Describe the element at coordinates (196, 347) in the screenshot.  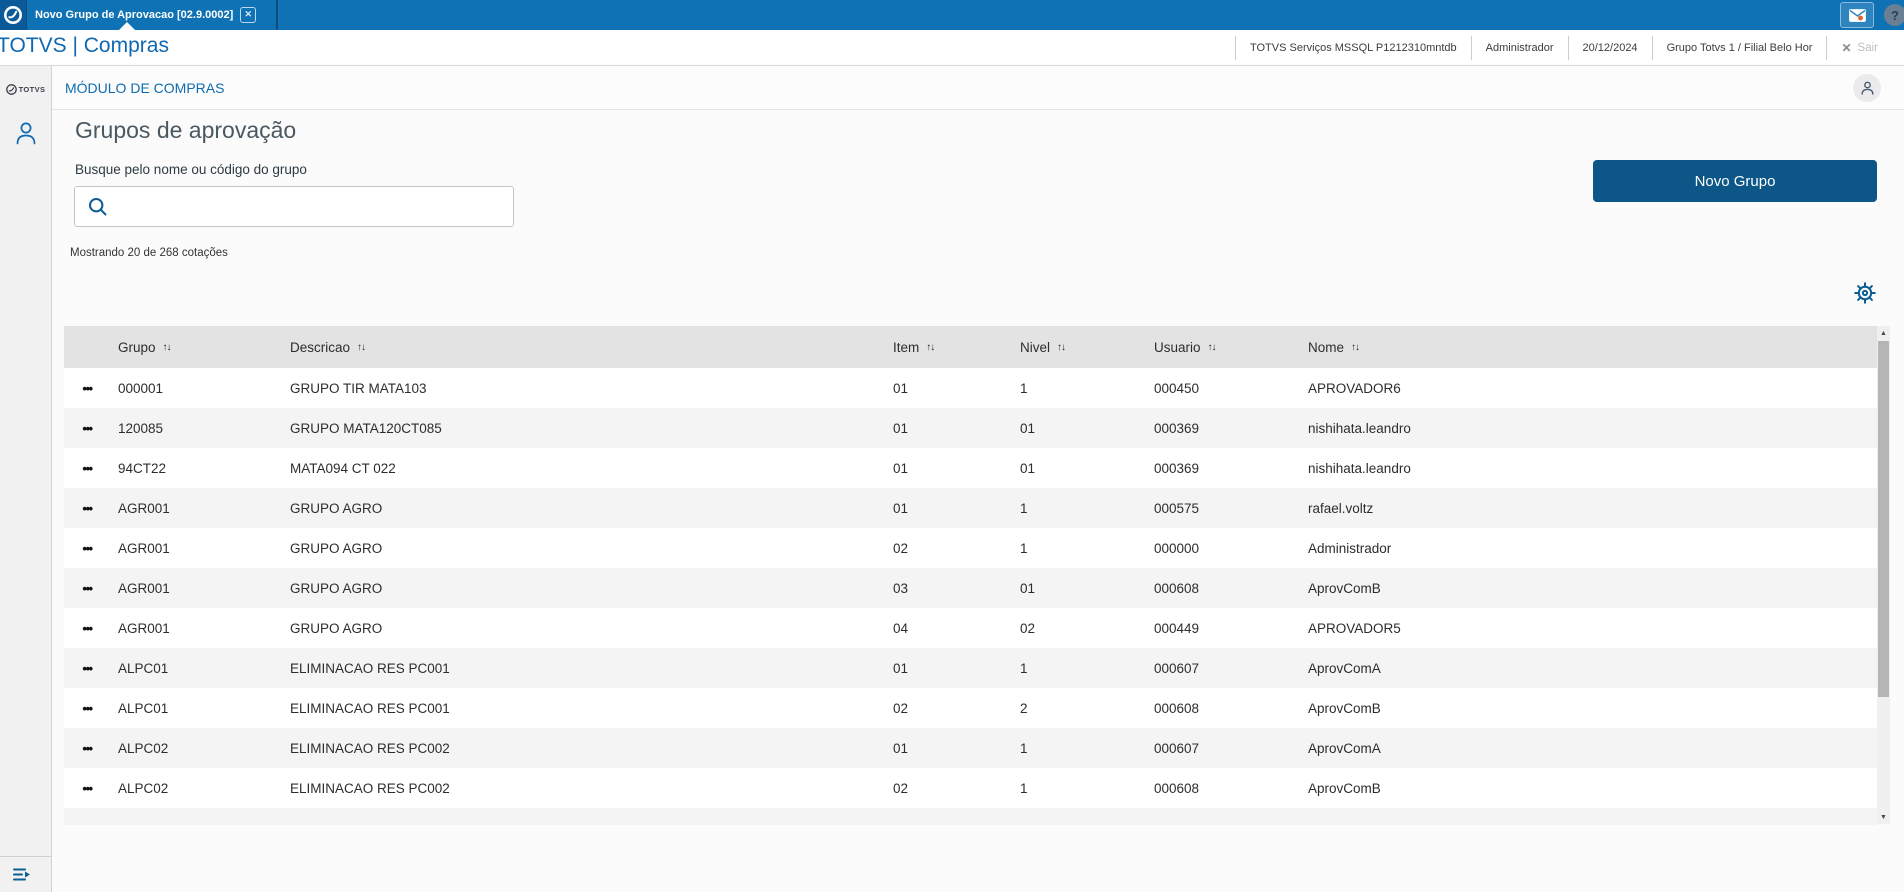
I see `column-header-grupo: Grupo ↑↓` at that location.